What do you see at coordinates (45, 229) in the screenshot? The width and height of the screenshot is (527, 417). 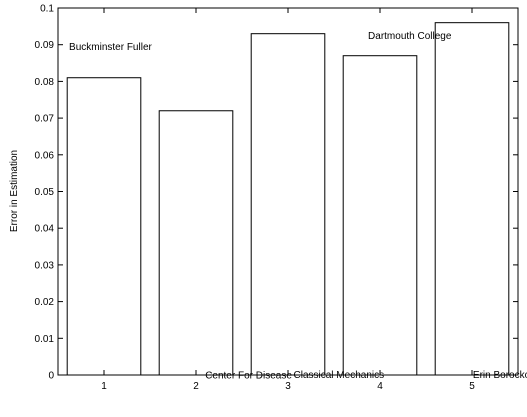 I see `y-tick-label: 0.04` at bounding box center [45, 229].